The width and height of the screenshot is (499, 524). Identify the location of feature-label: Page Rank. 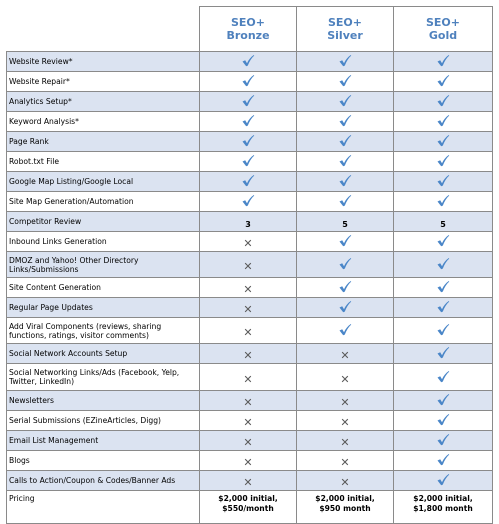
(103, 141).